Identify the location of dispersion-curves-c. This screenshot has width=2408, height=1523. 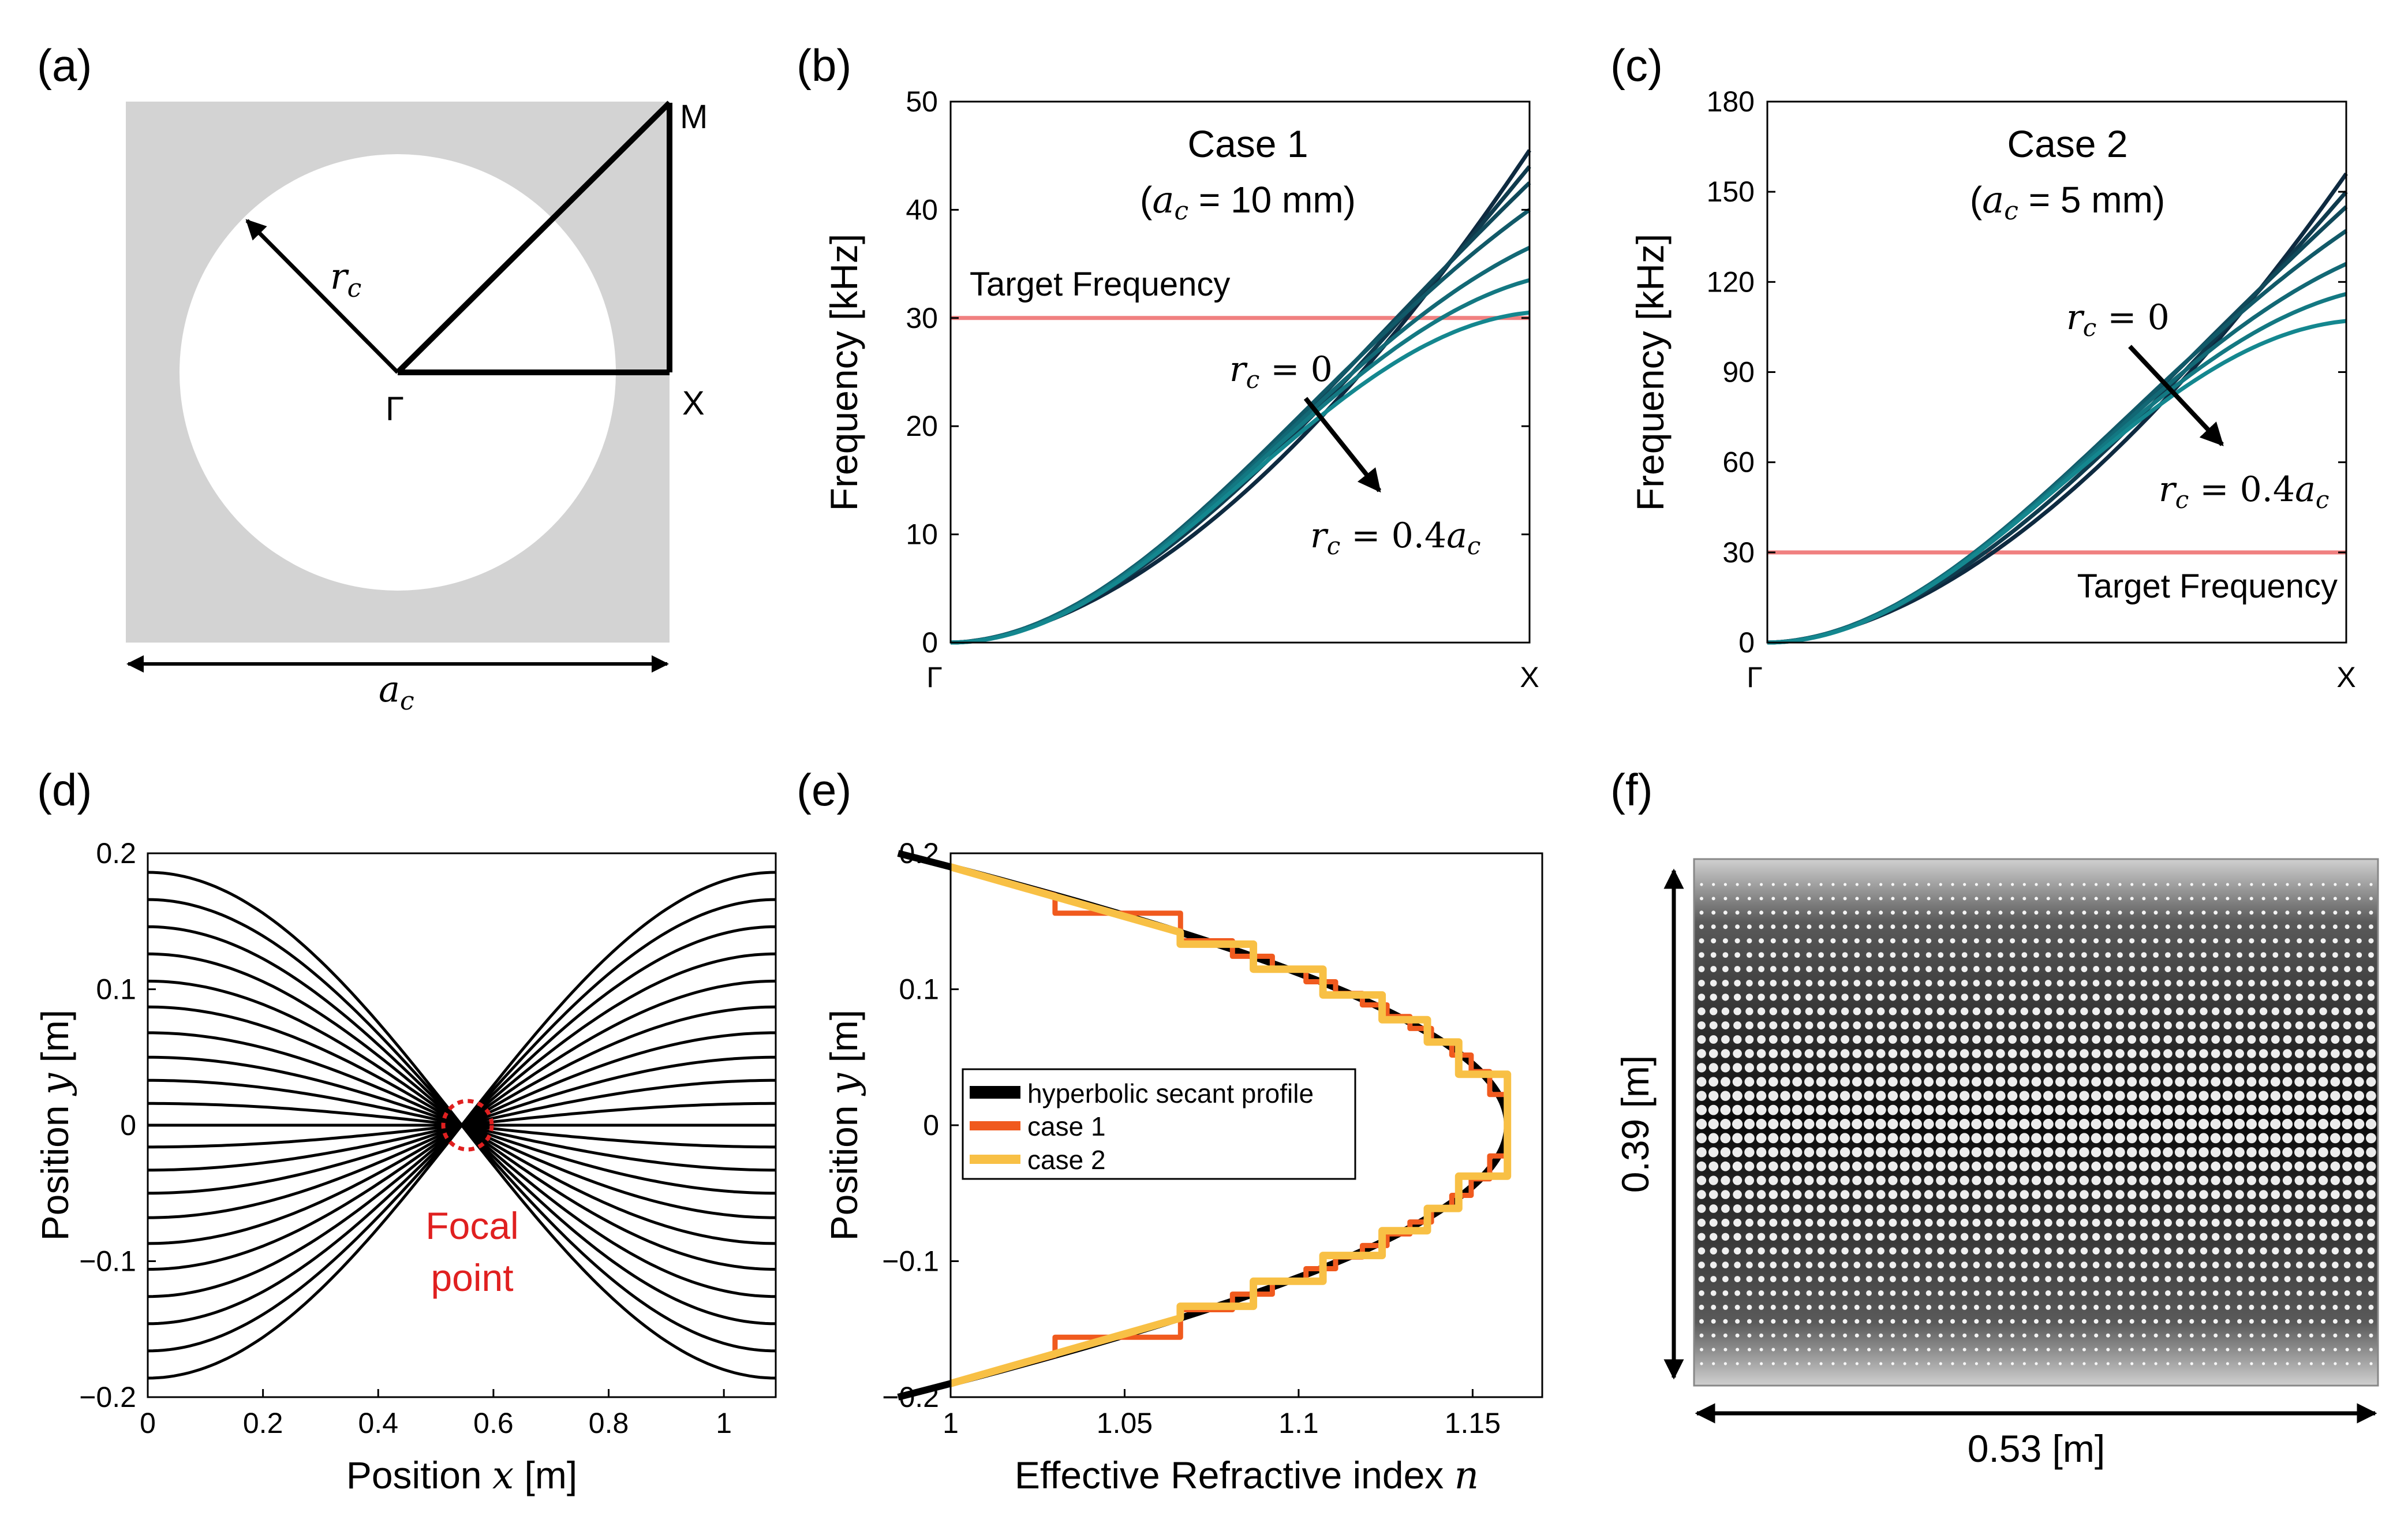
(2058, 409).